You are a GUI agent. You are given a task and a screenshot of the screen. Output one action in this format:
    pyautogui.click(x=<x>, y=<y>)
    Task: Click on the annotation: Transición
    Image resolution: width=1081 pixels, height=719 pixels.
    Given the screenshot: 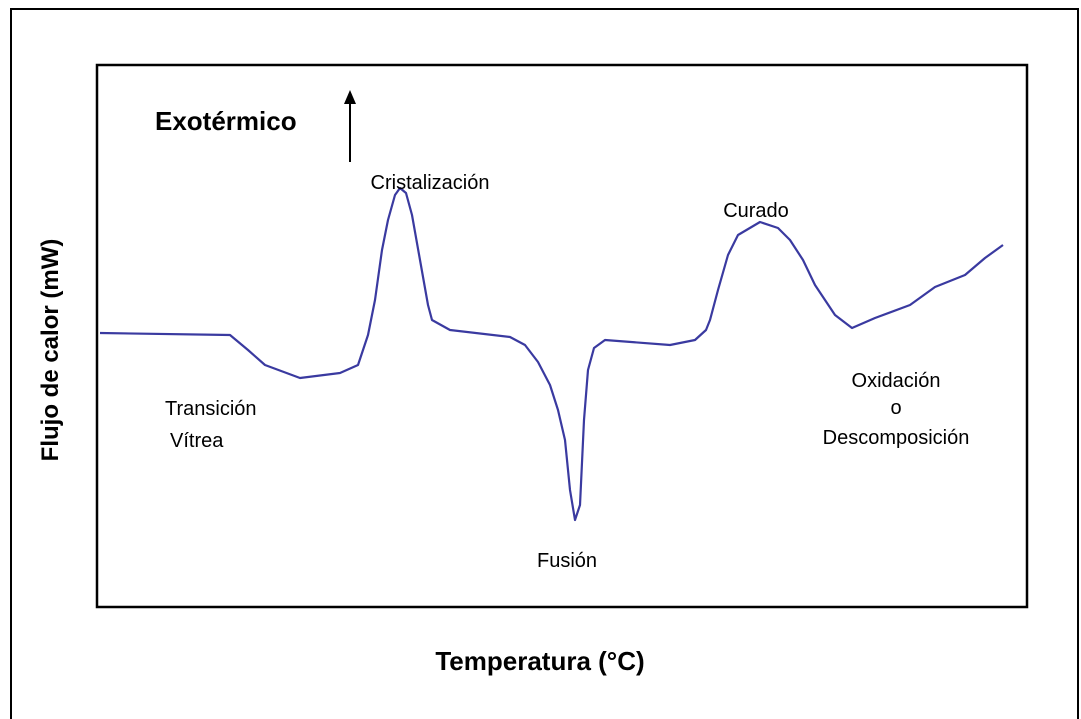 What is the action you would take?
    pyautogui.click(x=211, y=409)
    